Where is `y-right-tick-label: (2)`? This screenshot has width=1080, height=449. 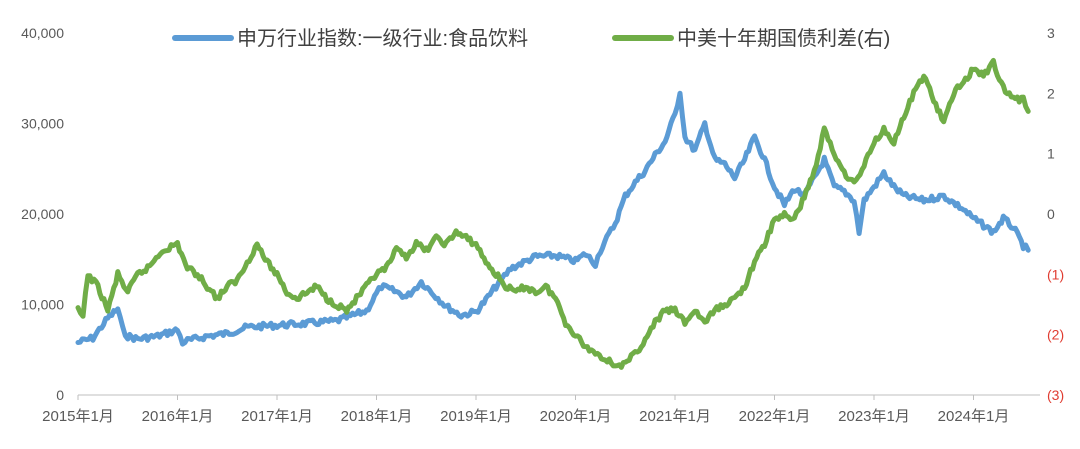
y-right-tick-label: (2) is located at coordinates (1055, 335).